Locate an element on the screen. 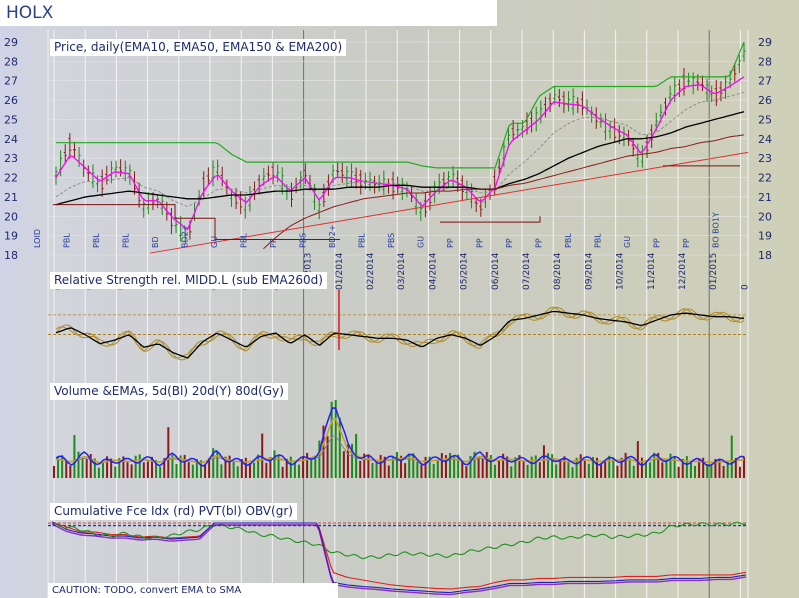  month-tick-label: 12/2014 is located at coordinates (683, 271).